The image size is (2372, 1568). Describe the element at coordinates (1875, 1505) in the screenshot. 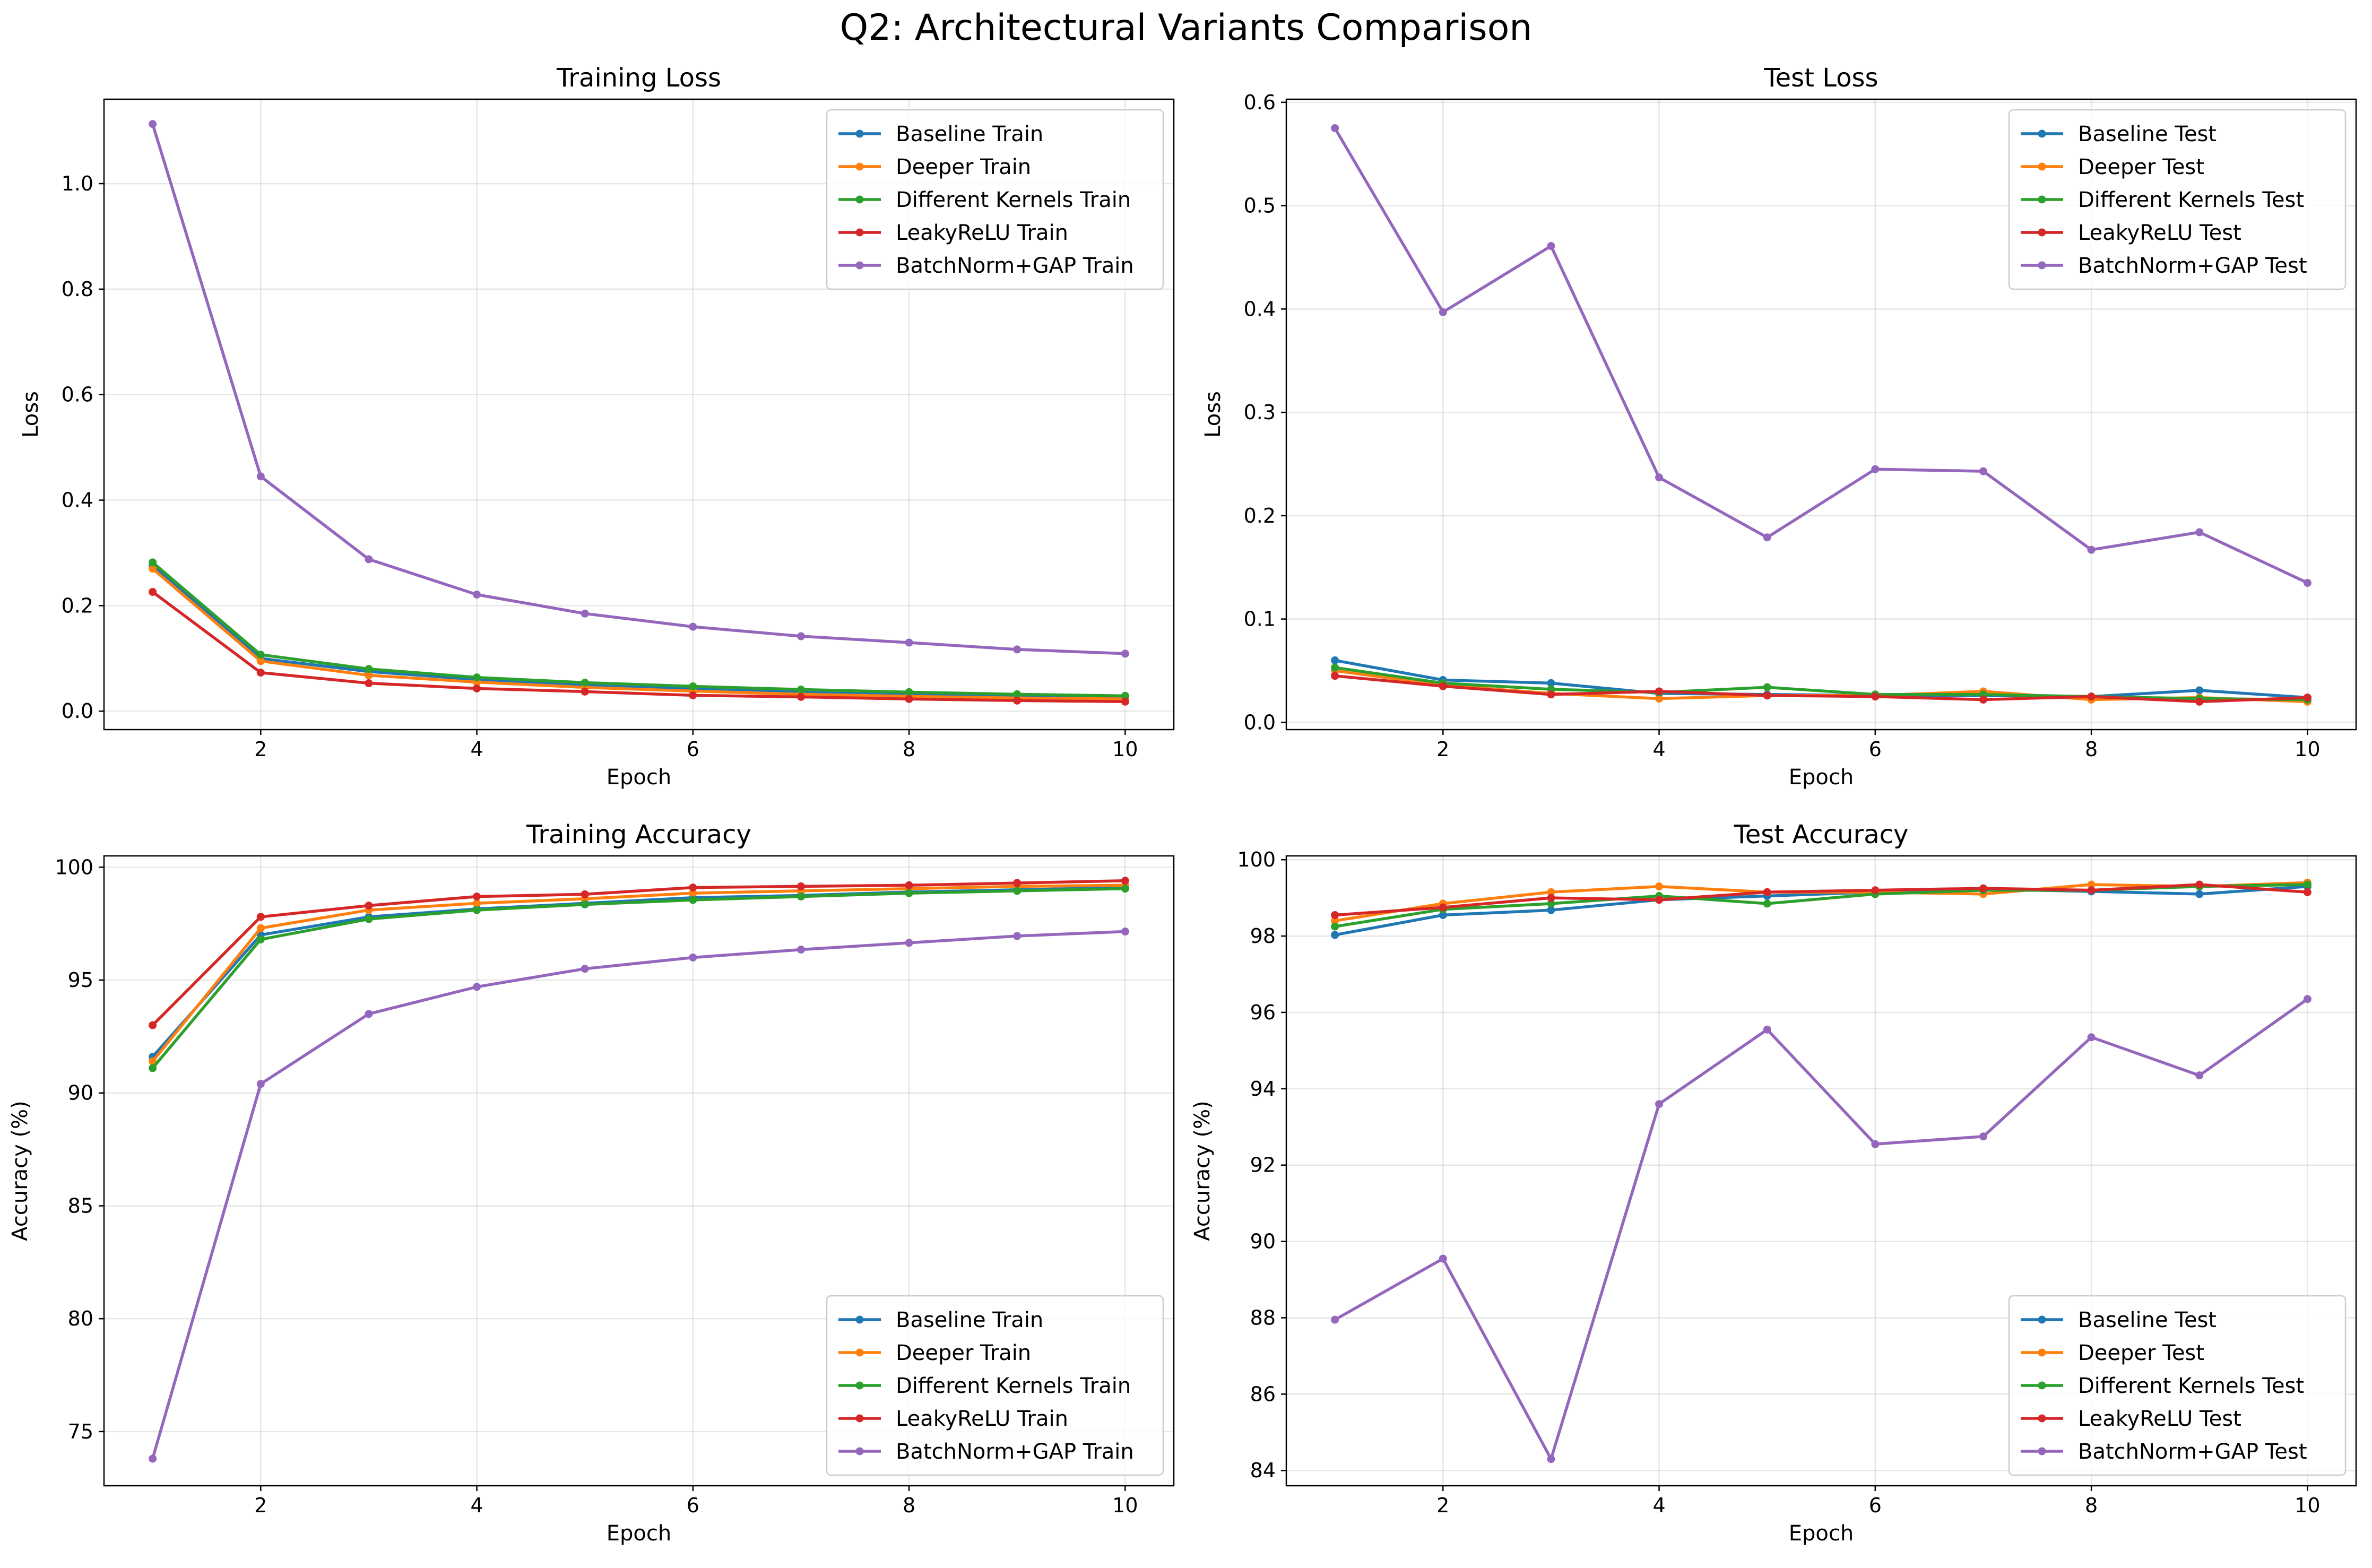

I see `x-tick-label: 6` at that location.